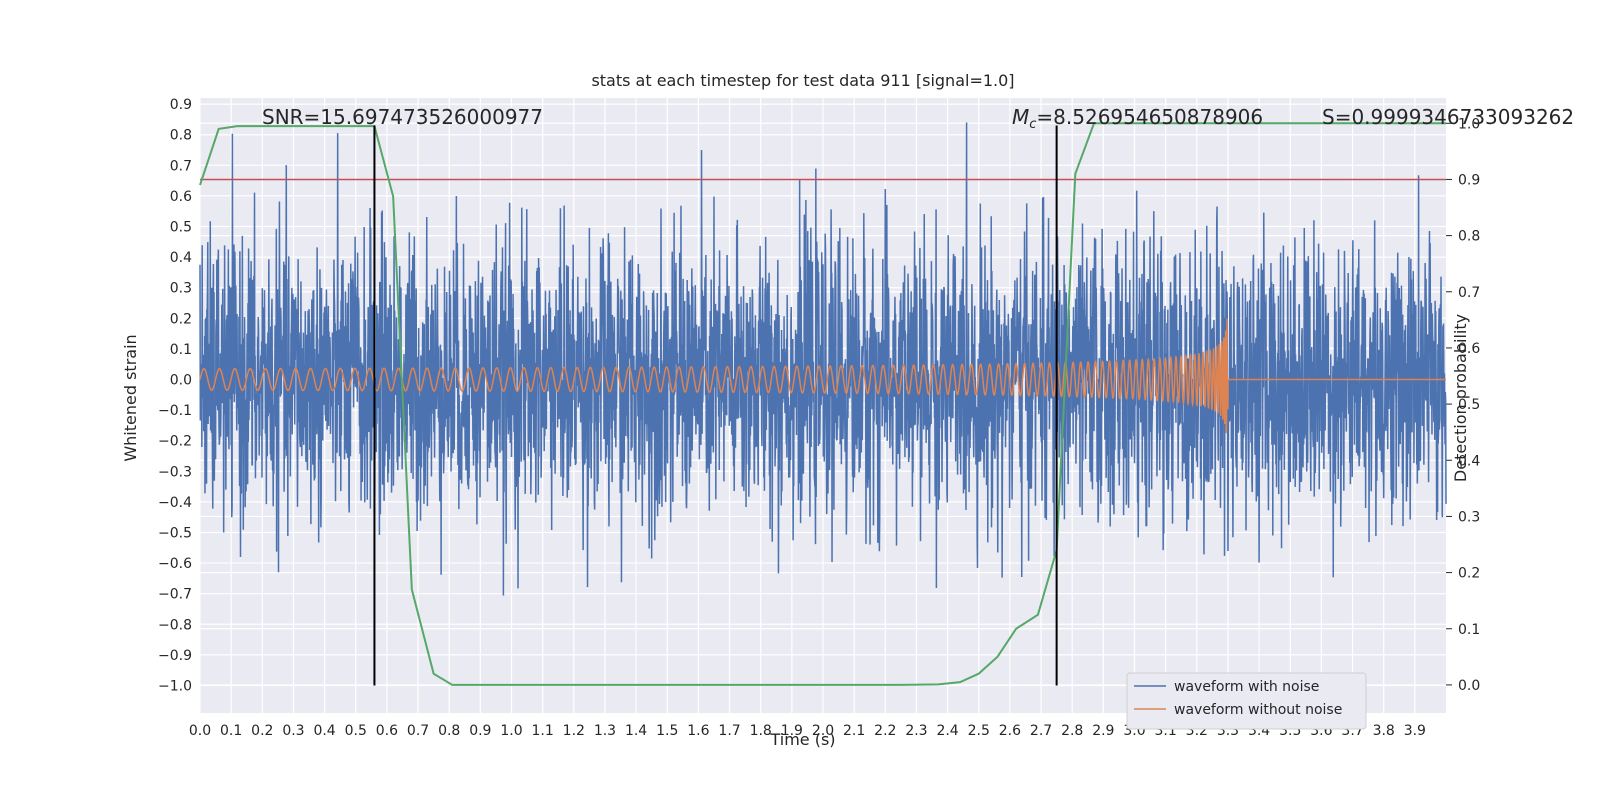  What do you see at coordinates (181, 166) in the screenshot?
I see `y-tick-label: 0.7` at bounding box center [181, 166].